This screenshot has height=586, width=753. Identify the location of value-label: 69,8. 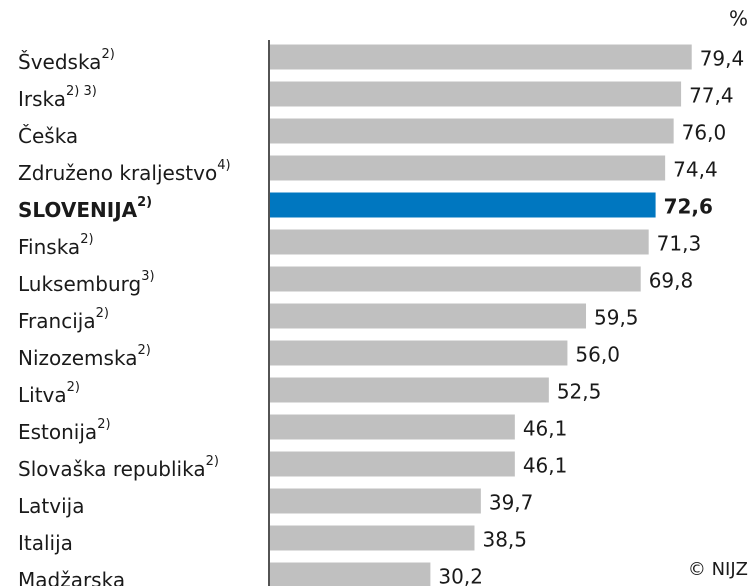
(671, 281).